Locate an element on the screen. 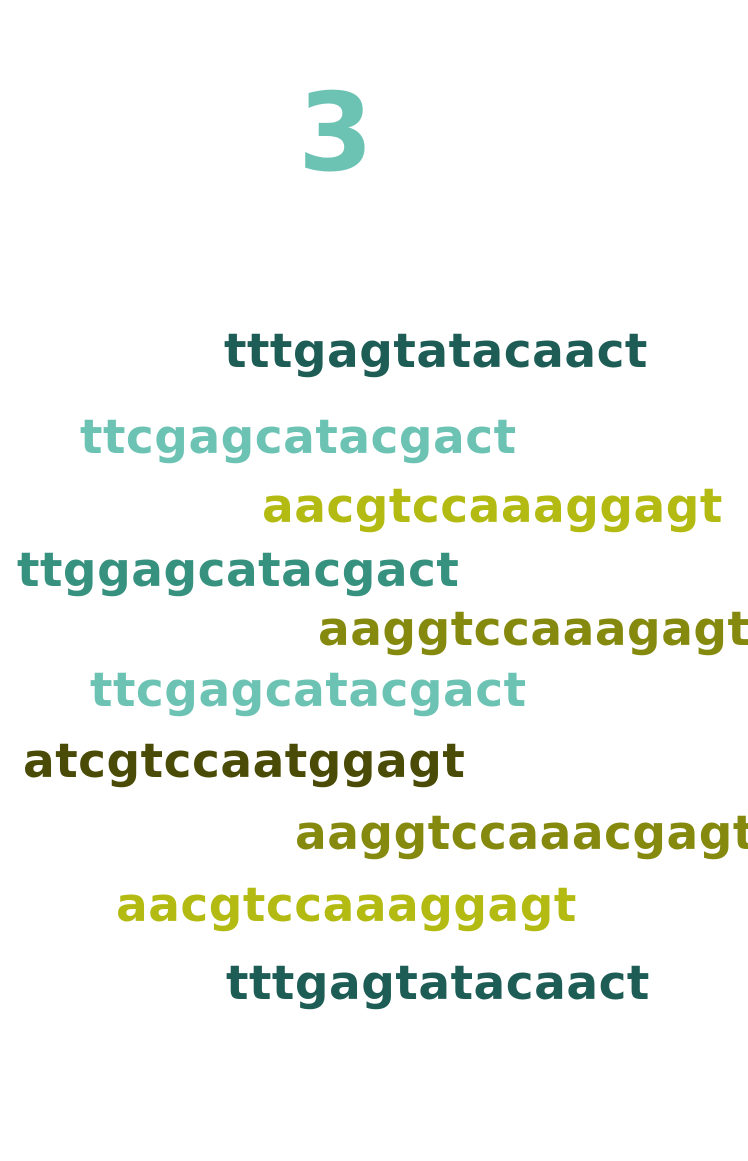  sequence-7: atcgtccaatggagt is located at coordinates (244, 761).